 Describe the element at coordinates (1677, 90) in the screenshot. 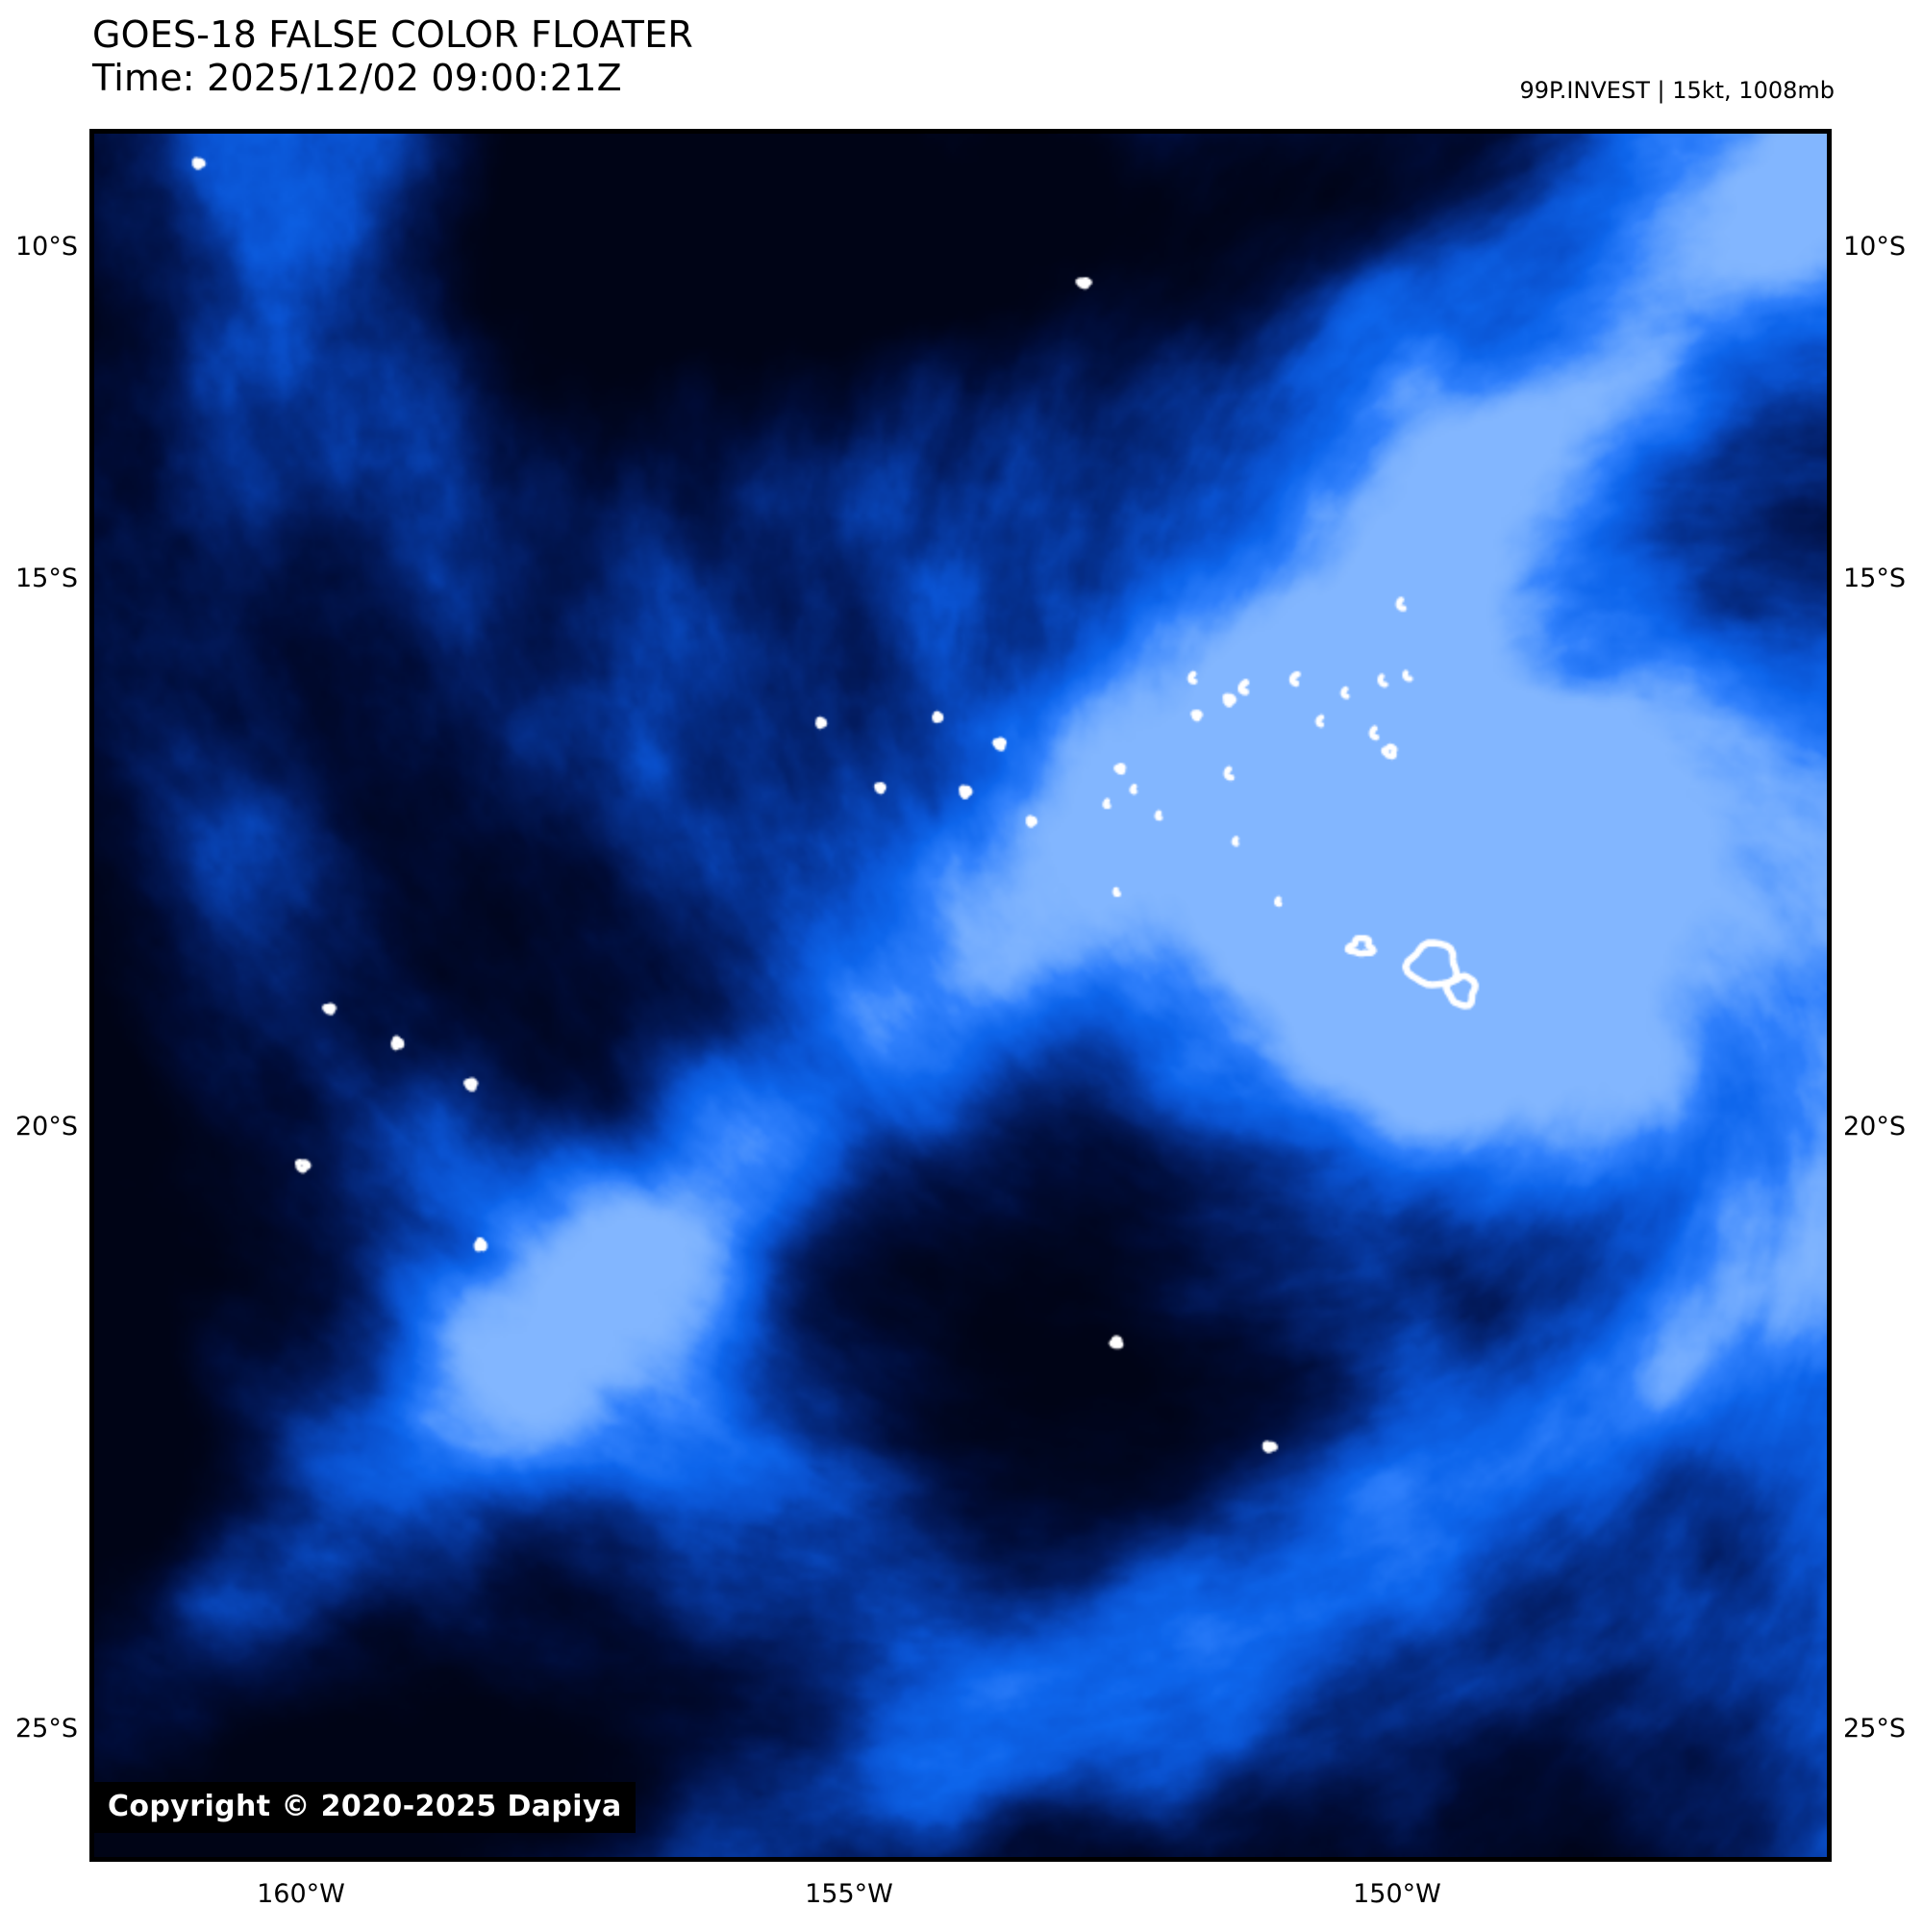

I see `storm-info-label: 99P.INVEST | 15kt, 1008mb` at that location.